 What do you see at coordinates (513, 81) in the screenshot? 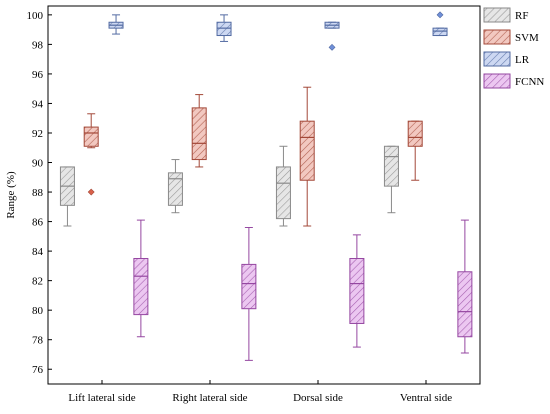
I see `legend-item-fcnn: FCNN` at bounding box center [513, 81].